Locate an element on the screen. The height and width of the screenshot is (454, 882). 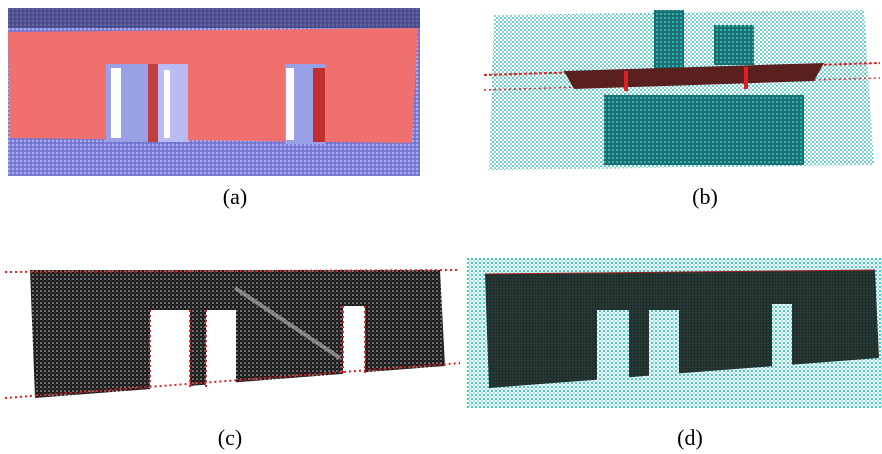
caption-b: (b) is located at coordinates (705, 196).